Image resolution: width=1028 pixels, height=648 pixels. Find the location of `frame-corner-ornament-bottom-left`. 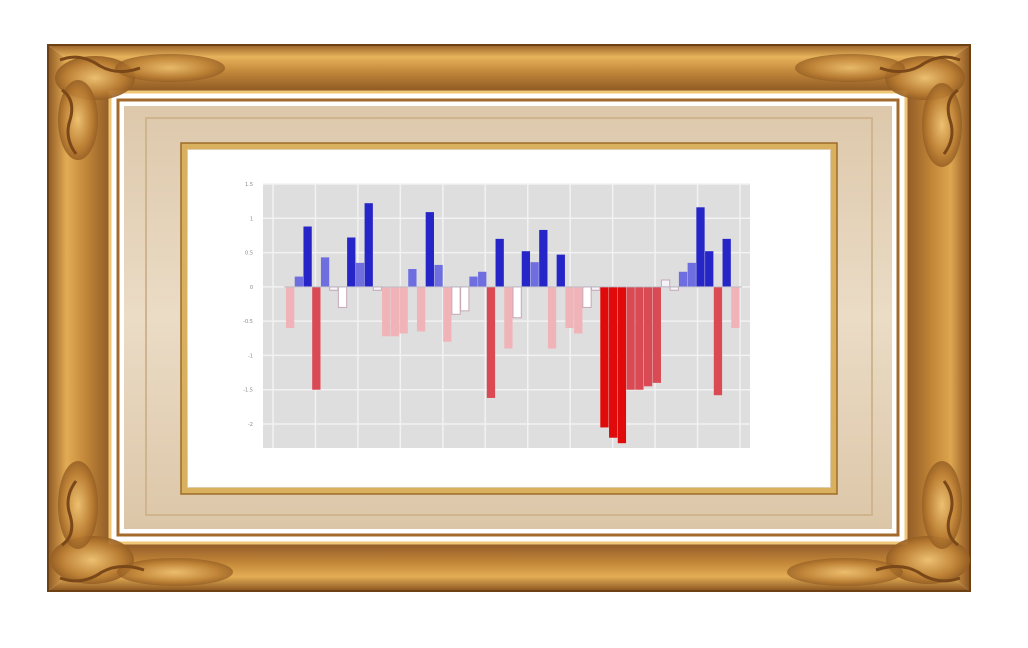

frame-corner-ornament-bottom-left is located at coordinates (141, 523).